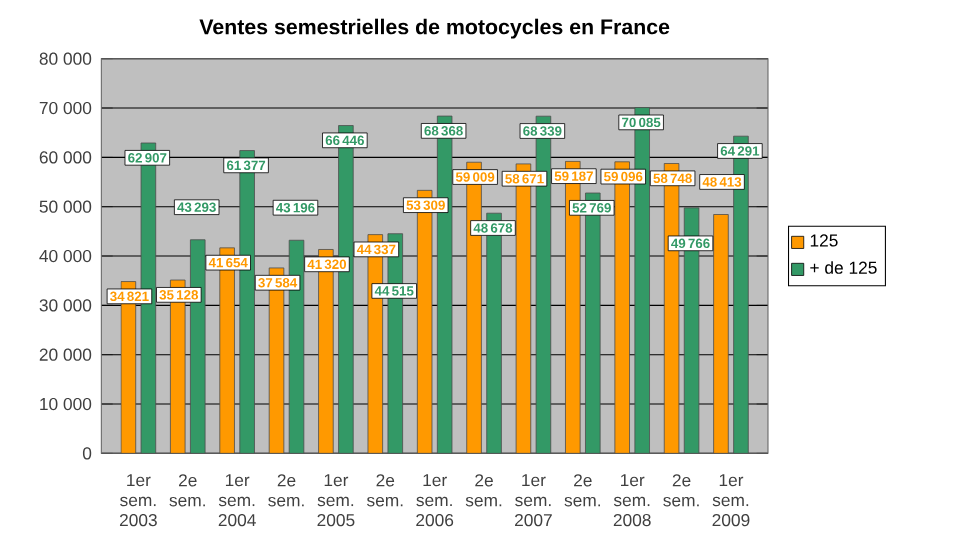 The image size is (960, 560). Describe the element at coordinates (434, 28) in the screenshot. I see `chart-title: Ventes semestrielles de motocycles en France` at that location.